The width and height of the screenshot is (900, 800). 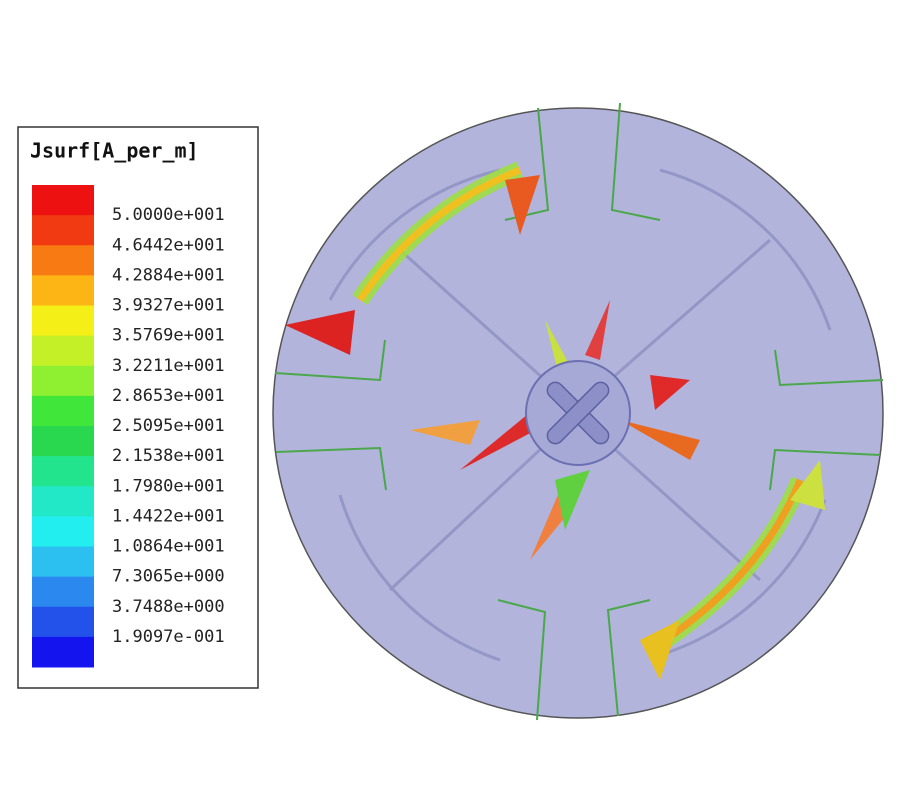 What do you see at coordinates (114, 151) in the screenshot?
I see `legend-title: Jsurf[A_per_m]` at bounding box center [114, 151].